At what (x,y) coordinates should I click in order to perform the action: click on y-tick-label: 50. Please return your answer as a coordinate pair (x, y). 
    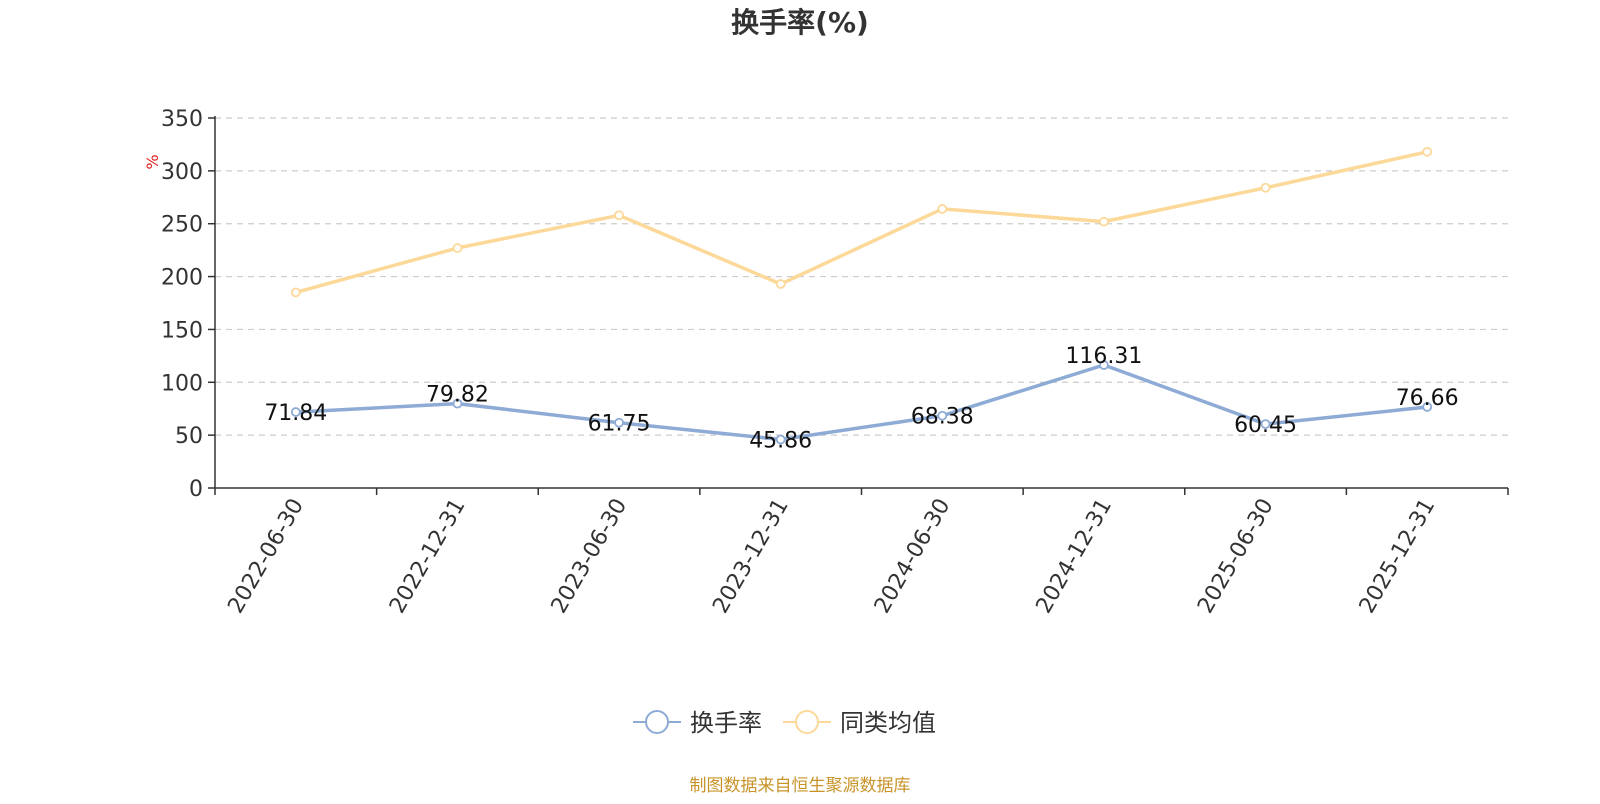
    Looking at the image, I should click on (189, 436).